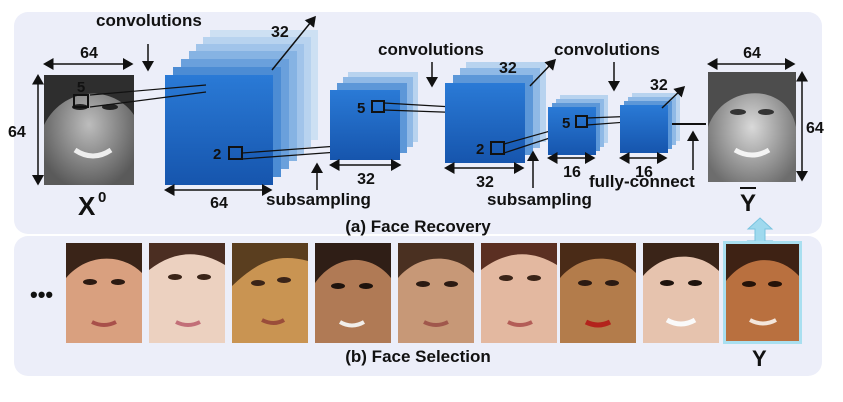 The height and width of the screenshot is (402, 843). What do you see at coordinates (752, 53) in the screenshot?
I see `output-width-label: 64` at bounding box center [752, 53].